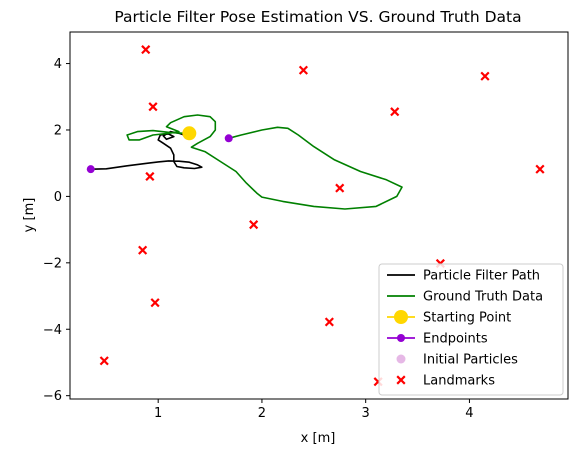  I want to click on y-tick-label: −6, so click(52, 396).